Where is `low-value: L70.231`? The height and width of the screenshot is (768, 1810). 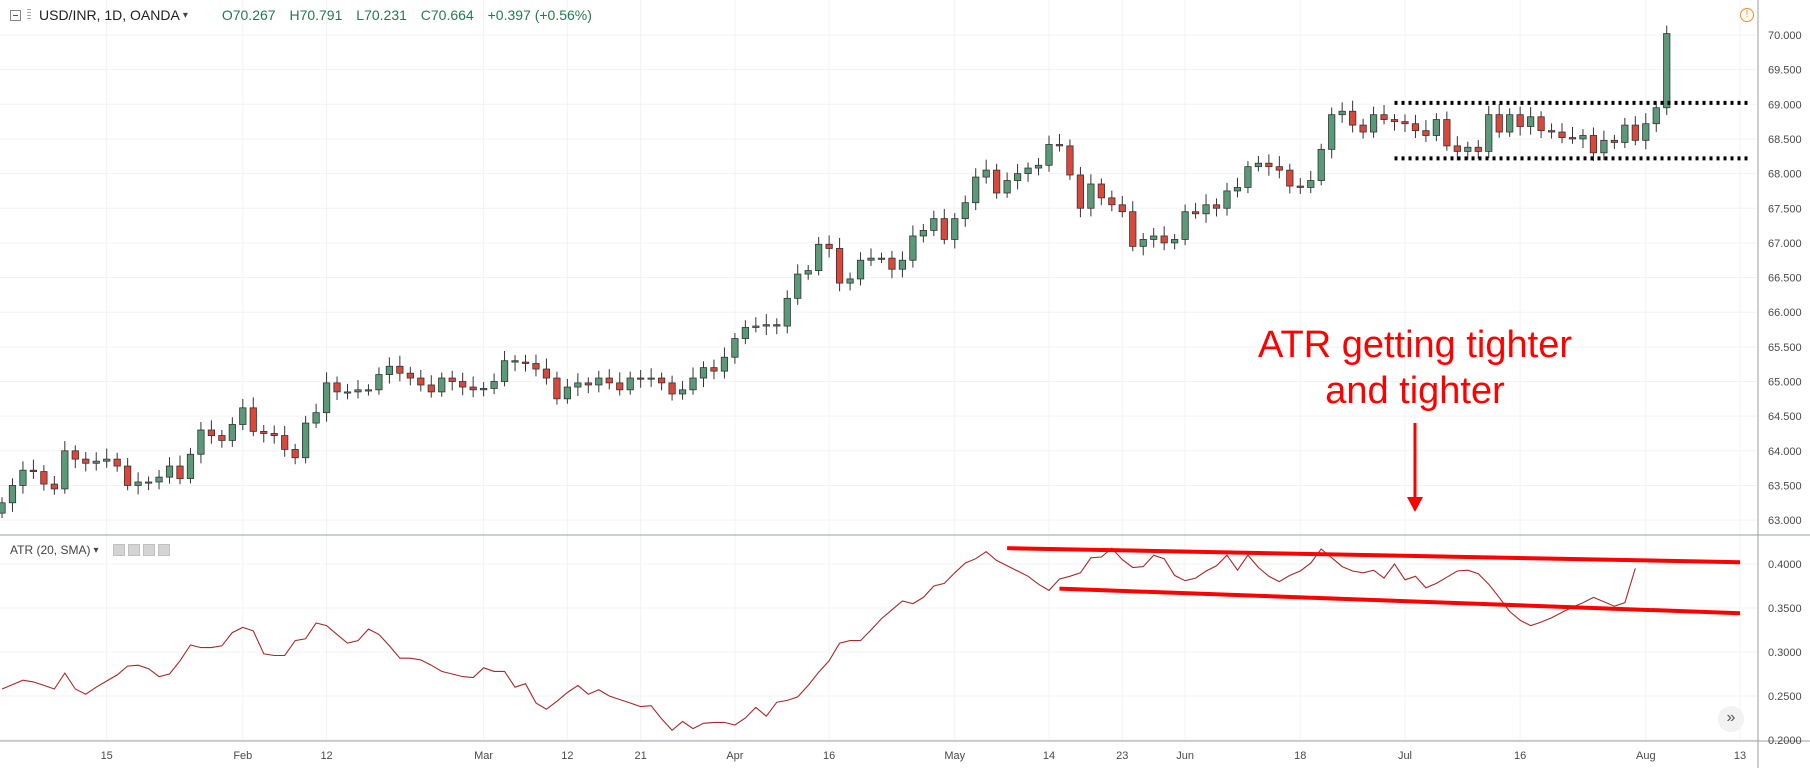
low-value: L70.231 is located at coordinates (381, 15).